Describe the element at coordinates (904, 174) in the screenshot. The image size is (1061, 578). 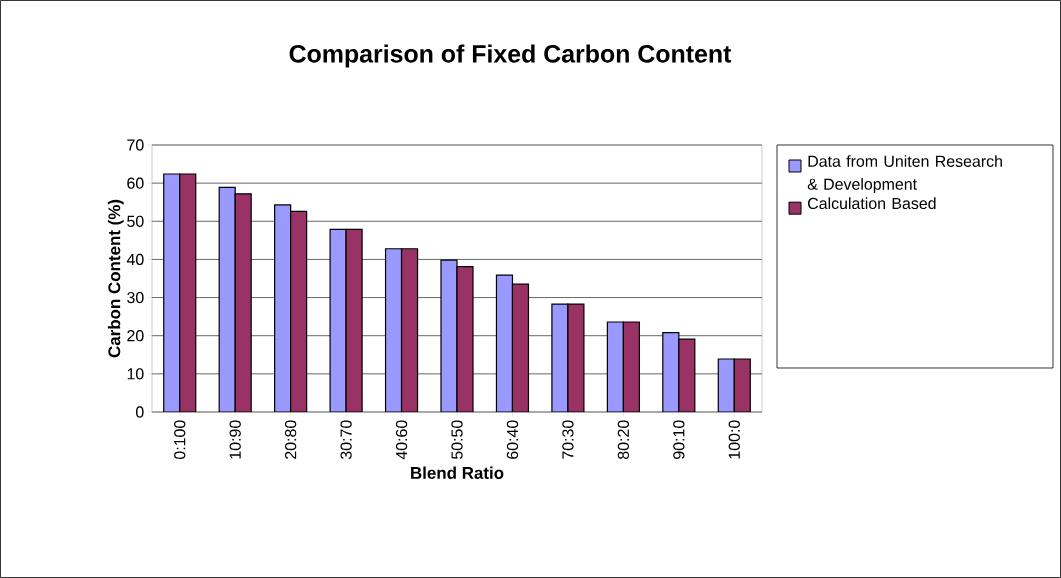
I see `legend-label: Data from Uniten Research & Development` at that location.